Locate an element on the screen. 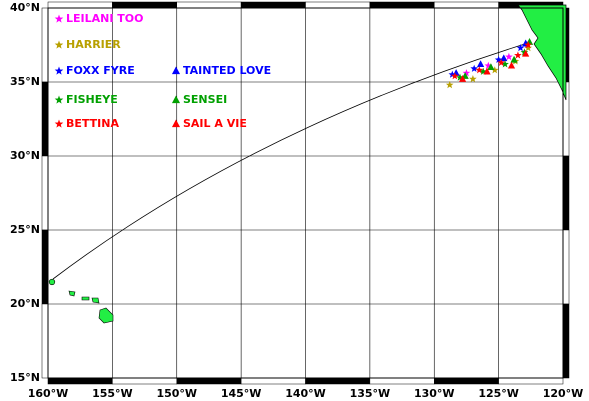 The image size is (589, 401). x-tick-label: 120°W is located at coordinates (563, 393).